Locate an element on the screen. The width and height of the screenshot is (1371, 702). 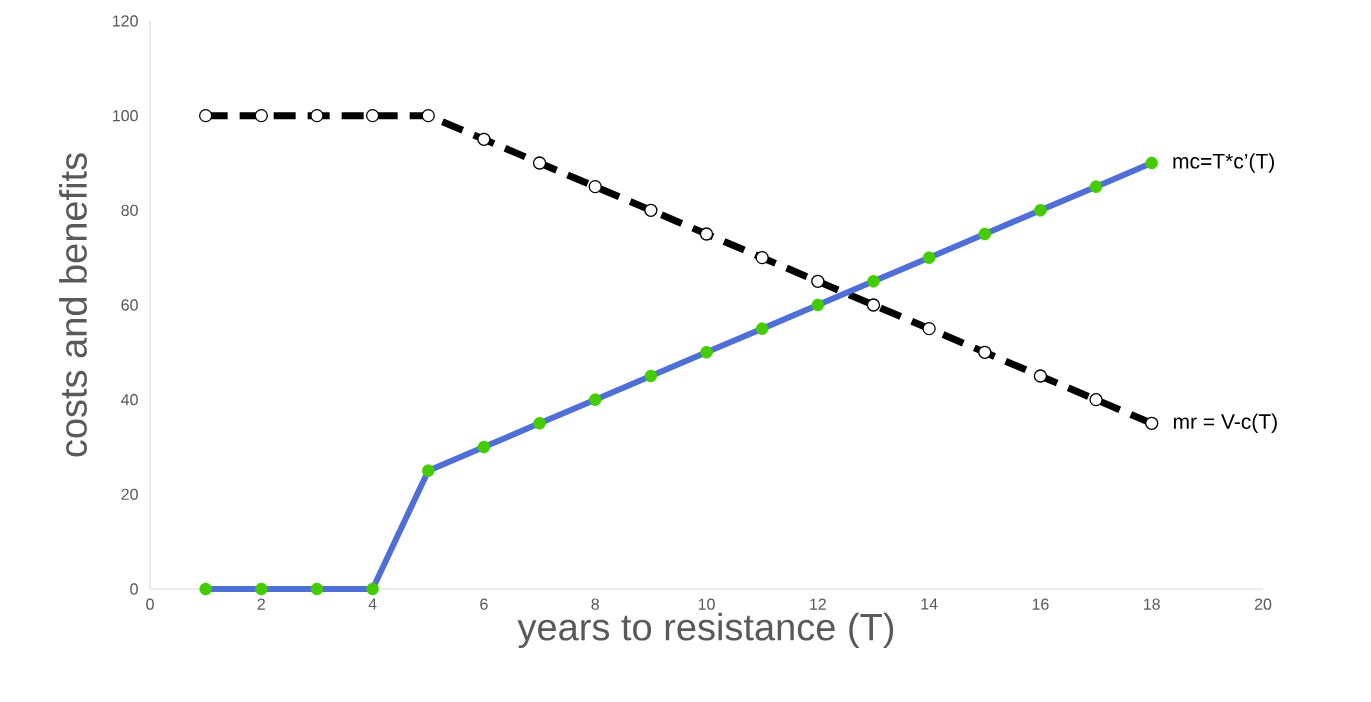
x-tick-label: 12 is located at coordinates (818, 604).